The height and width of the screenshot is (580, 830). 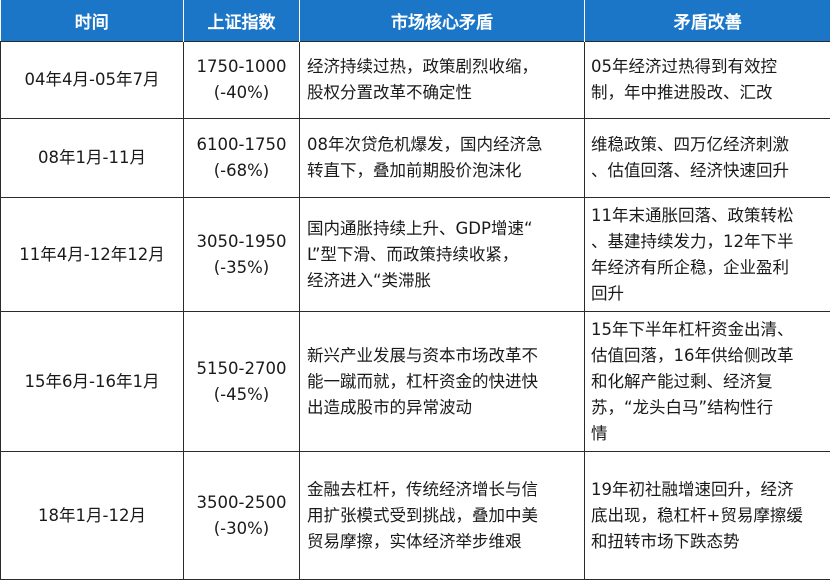 I want to click on core-conflict-cell: 经济持续过热，政策剧烈收缩， 股权分置改革不确定性, so click(x=442, y=80).